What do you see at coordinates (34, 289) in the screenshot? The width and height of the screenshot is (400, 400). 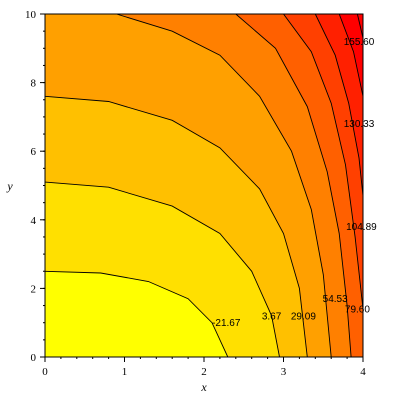 I see `y-tick-label: 2` at bounding box center [34, 289].